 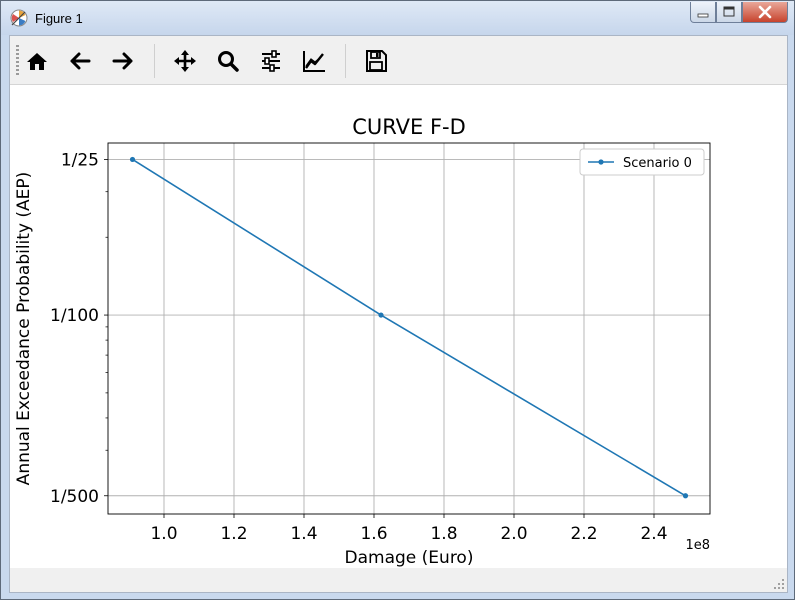 I want to click on maximize-icon, so click(x=729, y=11).